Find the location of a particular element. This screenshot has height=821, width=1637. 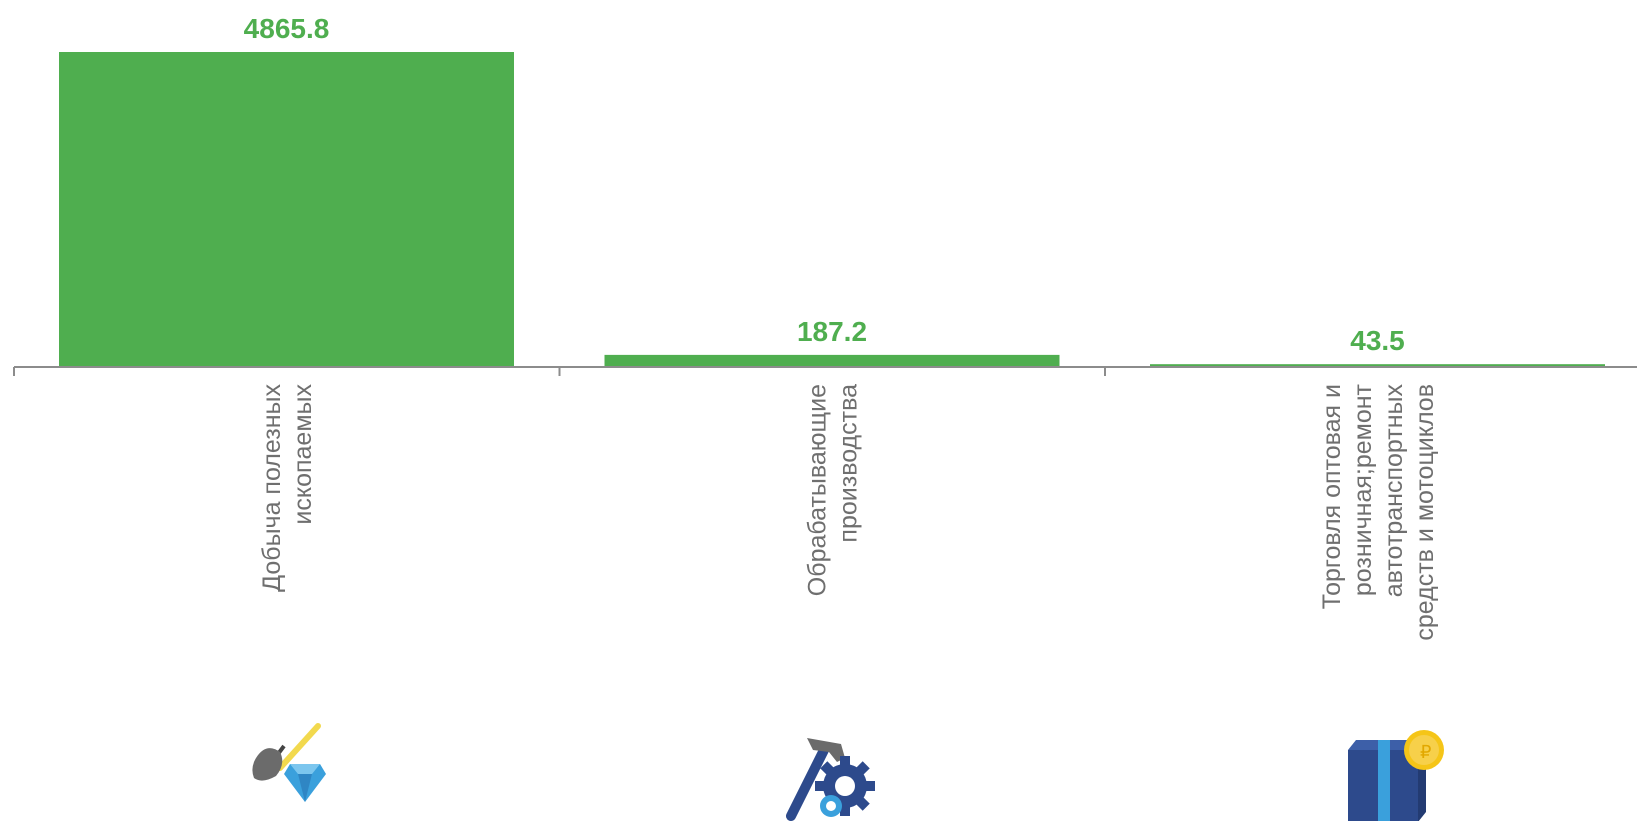

category-label-line: Обрабатывающие is located at coordinates (818, 490).